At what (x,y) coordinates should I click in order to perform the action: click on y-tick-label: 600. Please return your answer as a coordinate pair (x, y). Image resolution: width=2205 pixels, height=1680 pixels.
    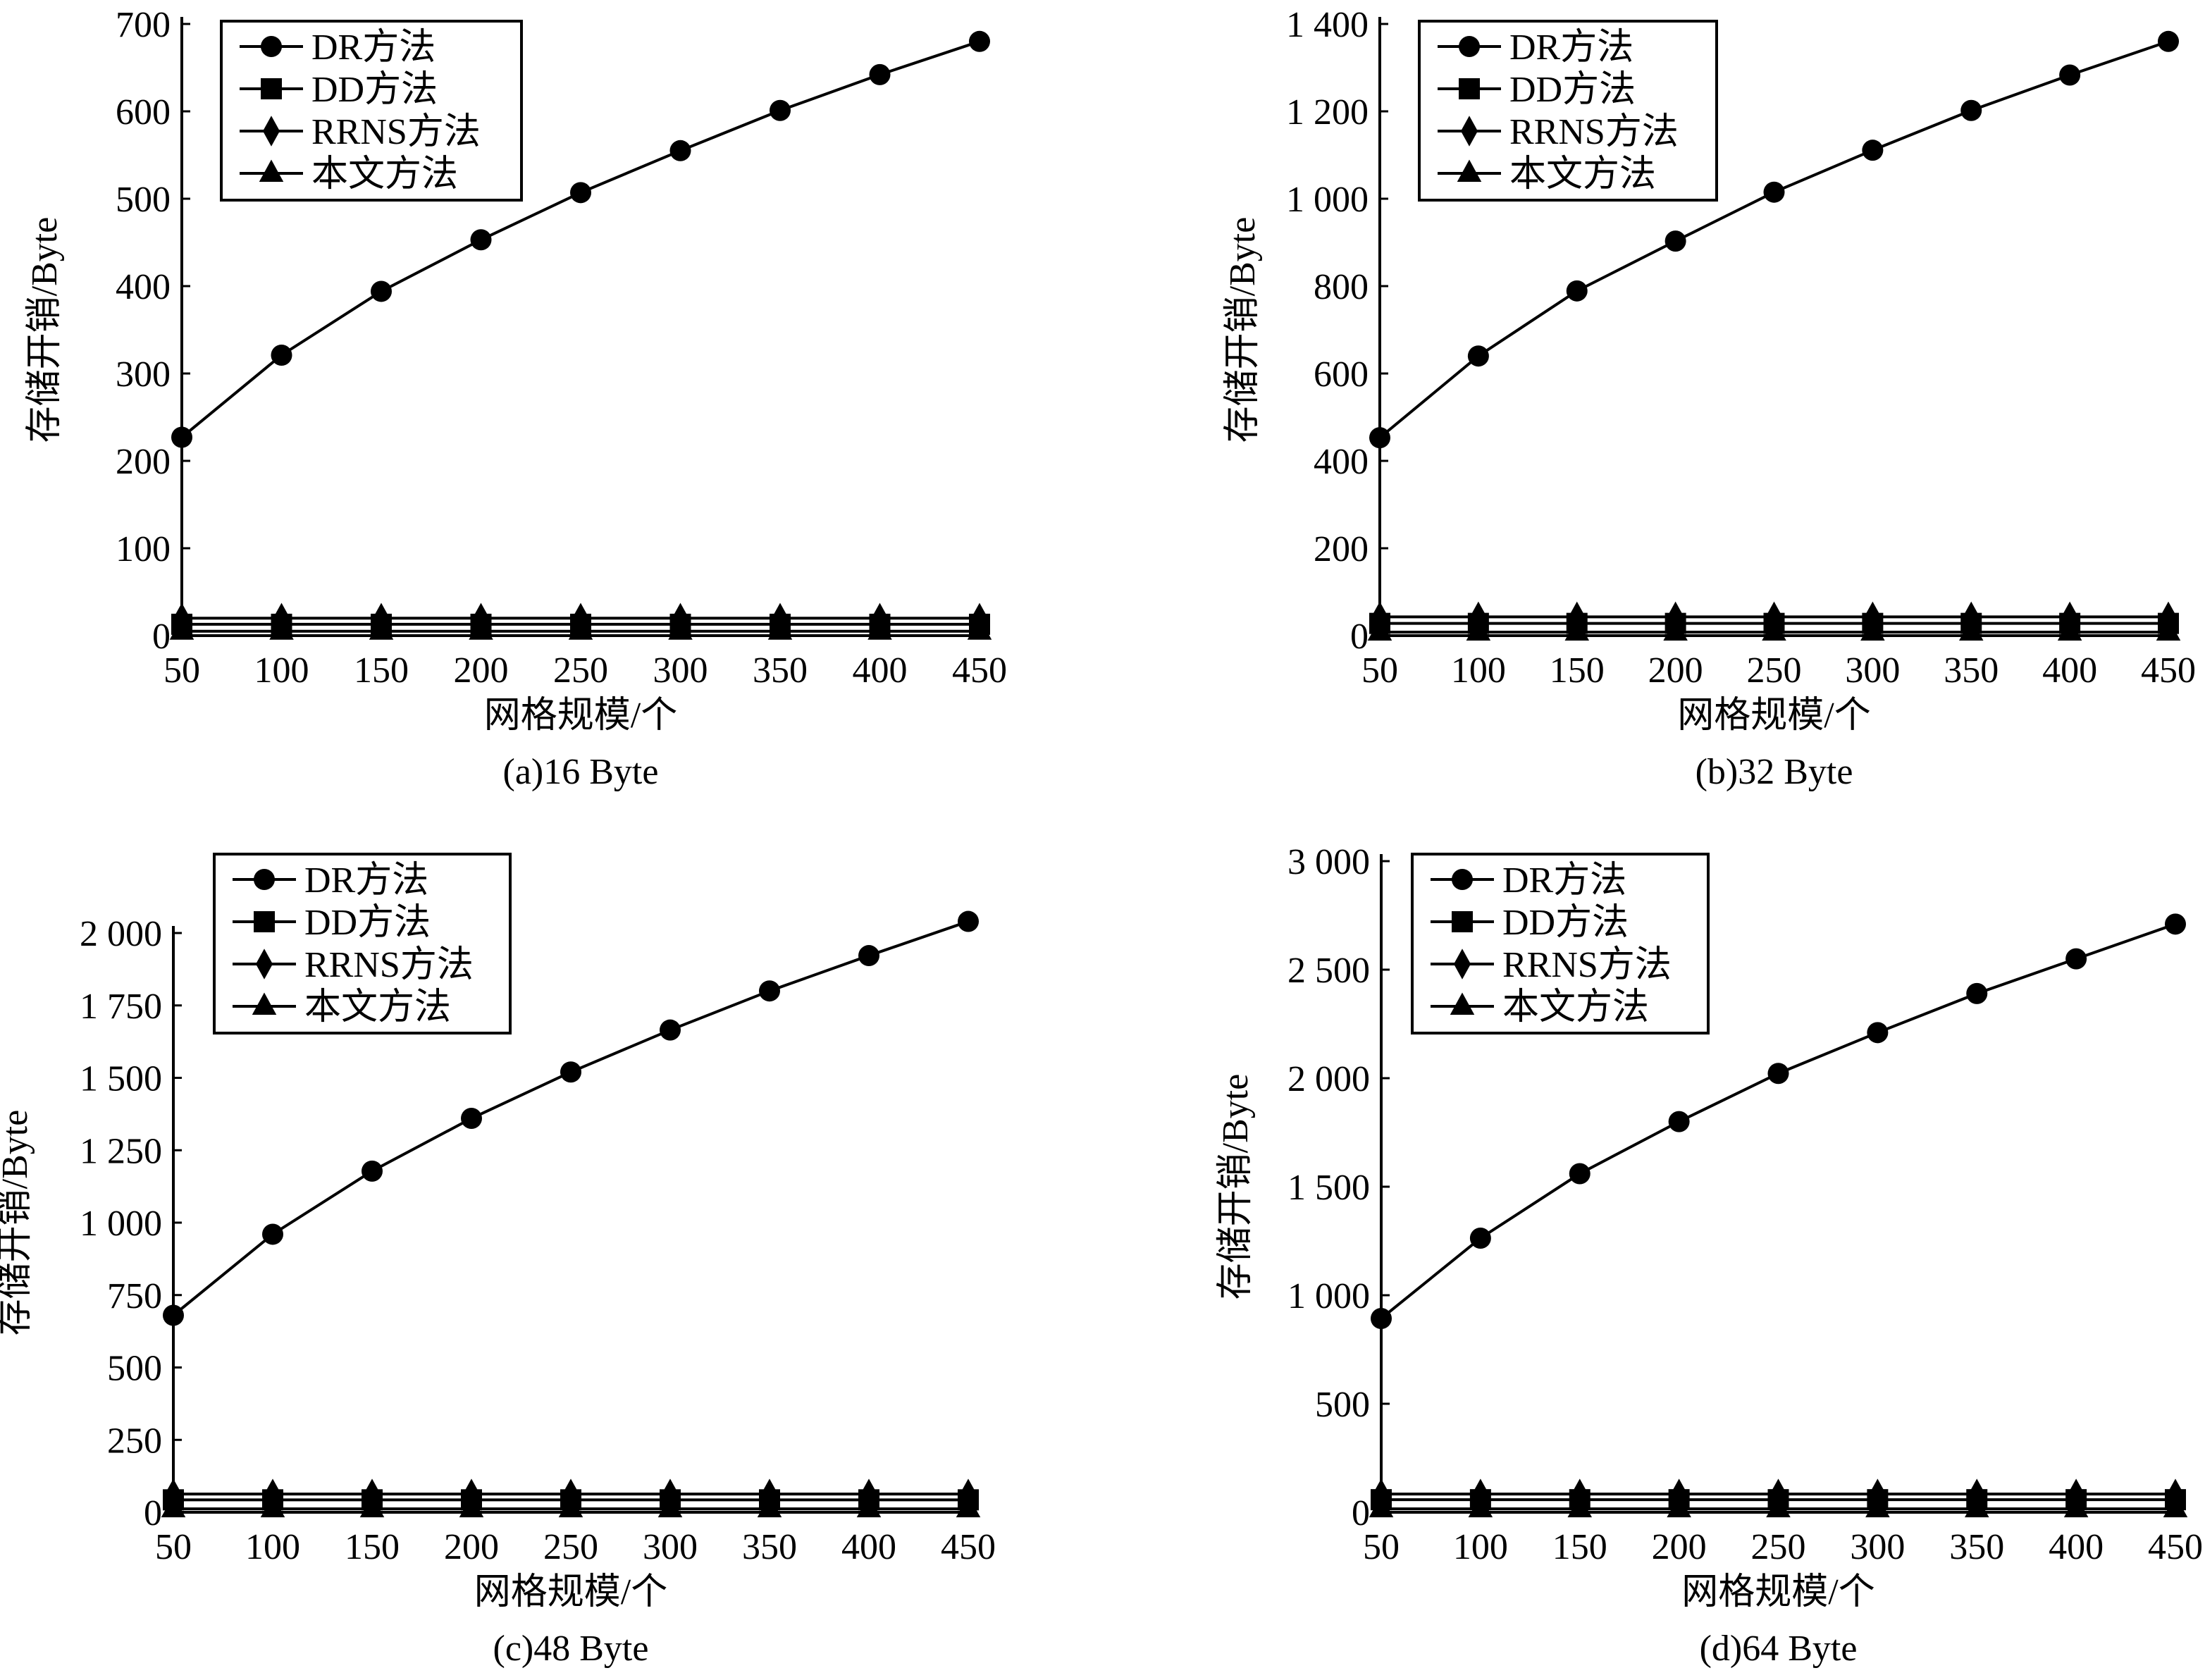
    Looking at the image, I should click on (143, 112).